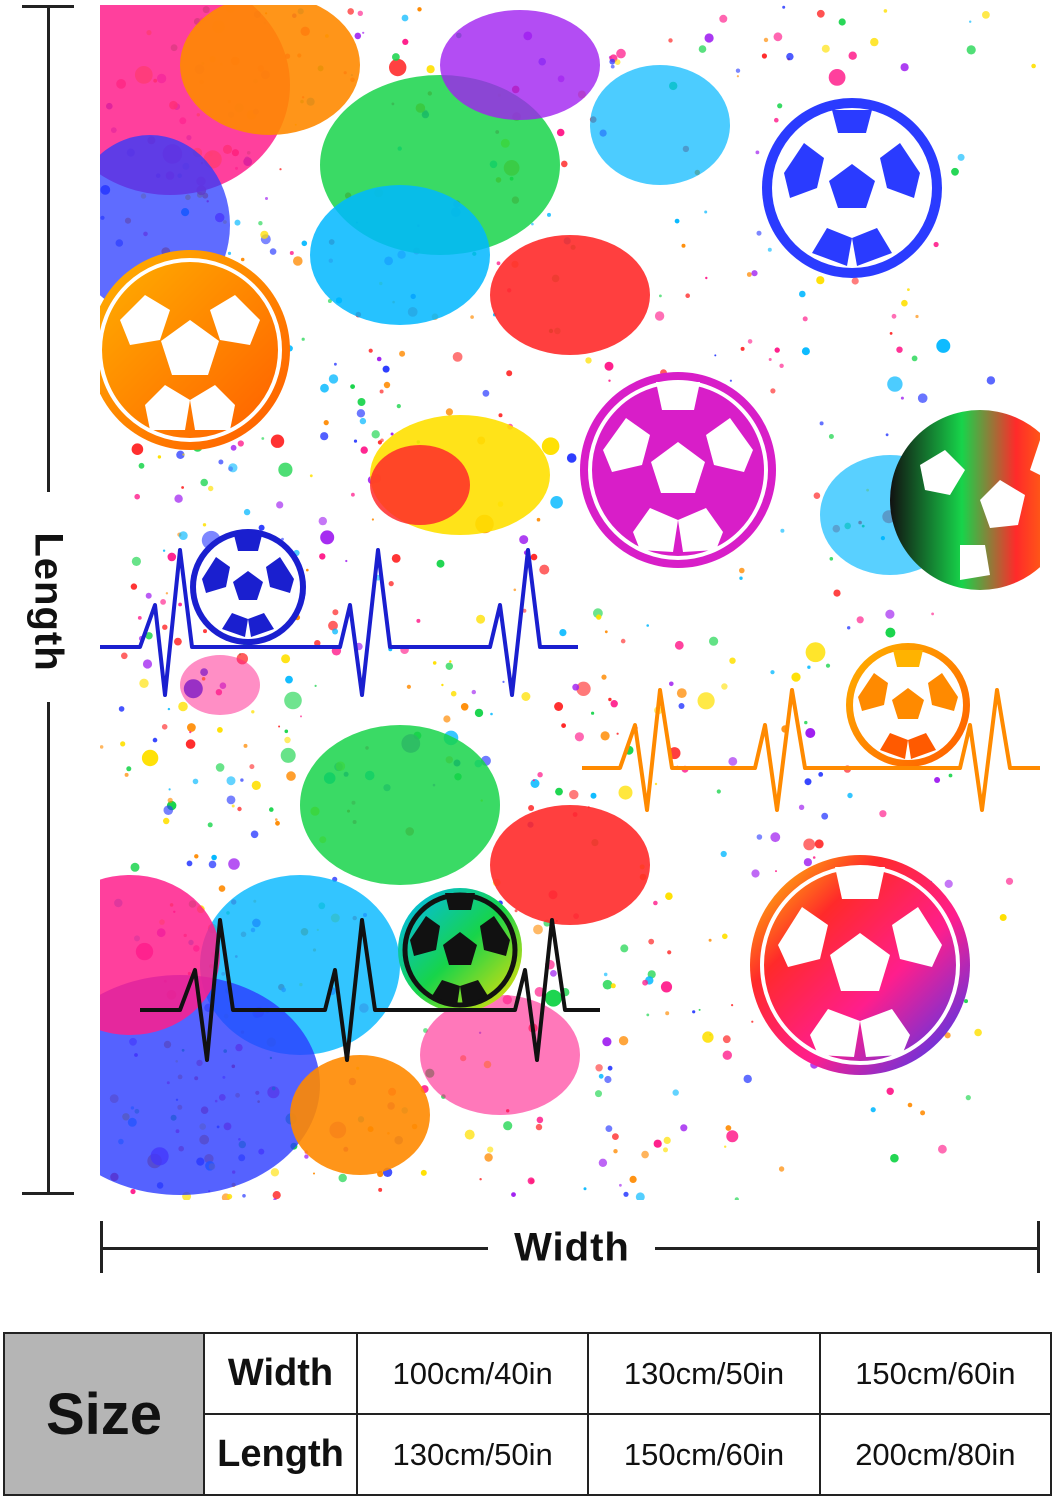 The height and width of the screenshot is (1500, 1055). Describe the element at coordinates (48, 1193) in the screenshot. I see `length-marker-bottom-cap` at that location.